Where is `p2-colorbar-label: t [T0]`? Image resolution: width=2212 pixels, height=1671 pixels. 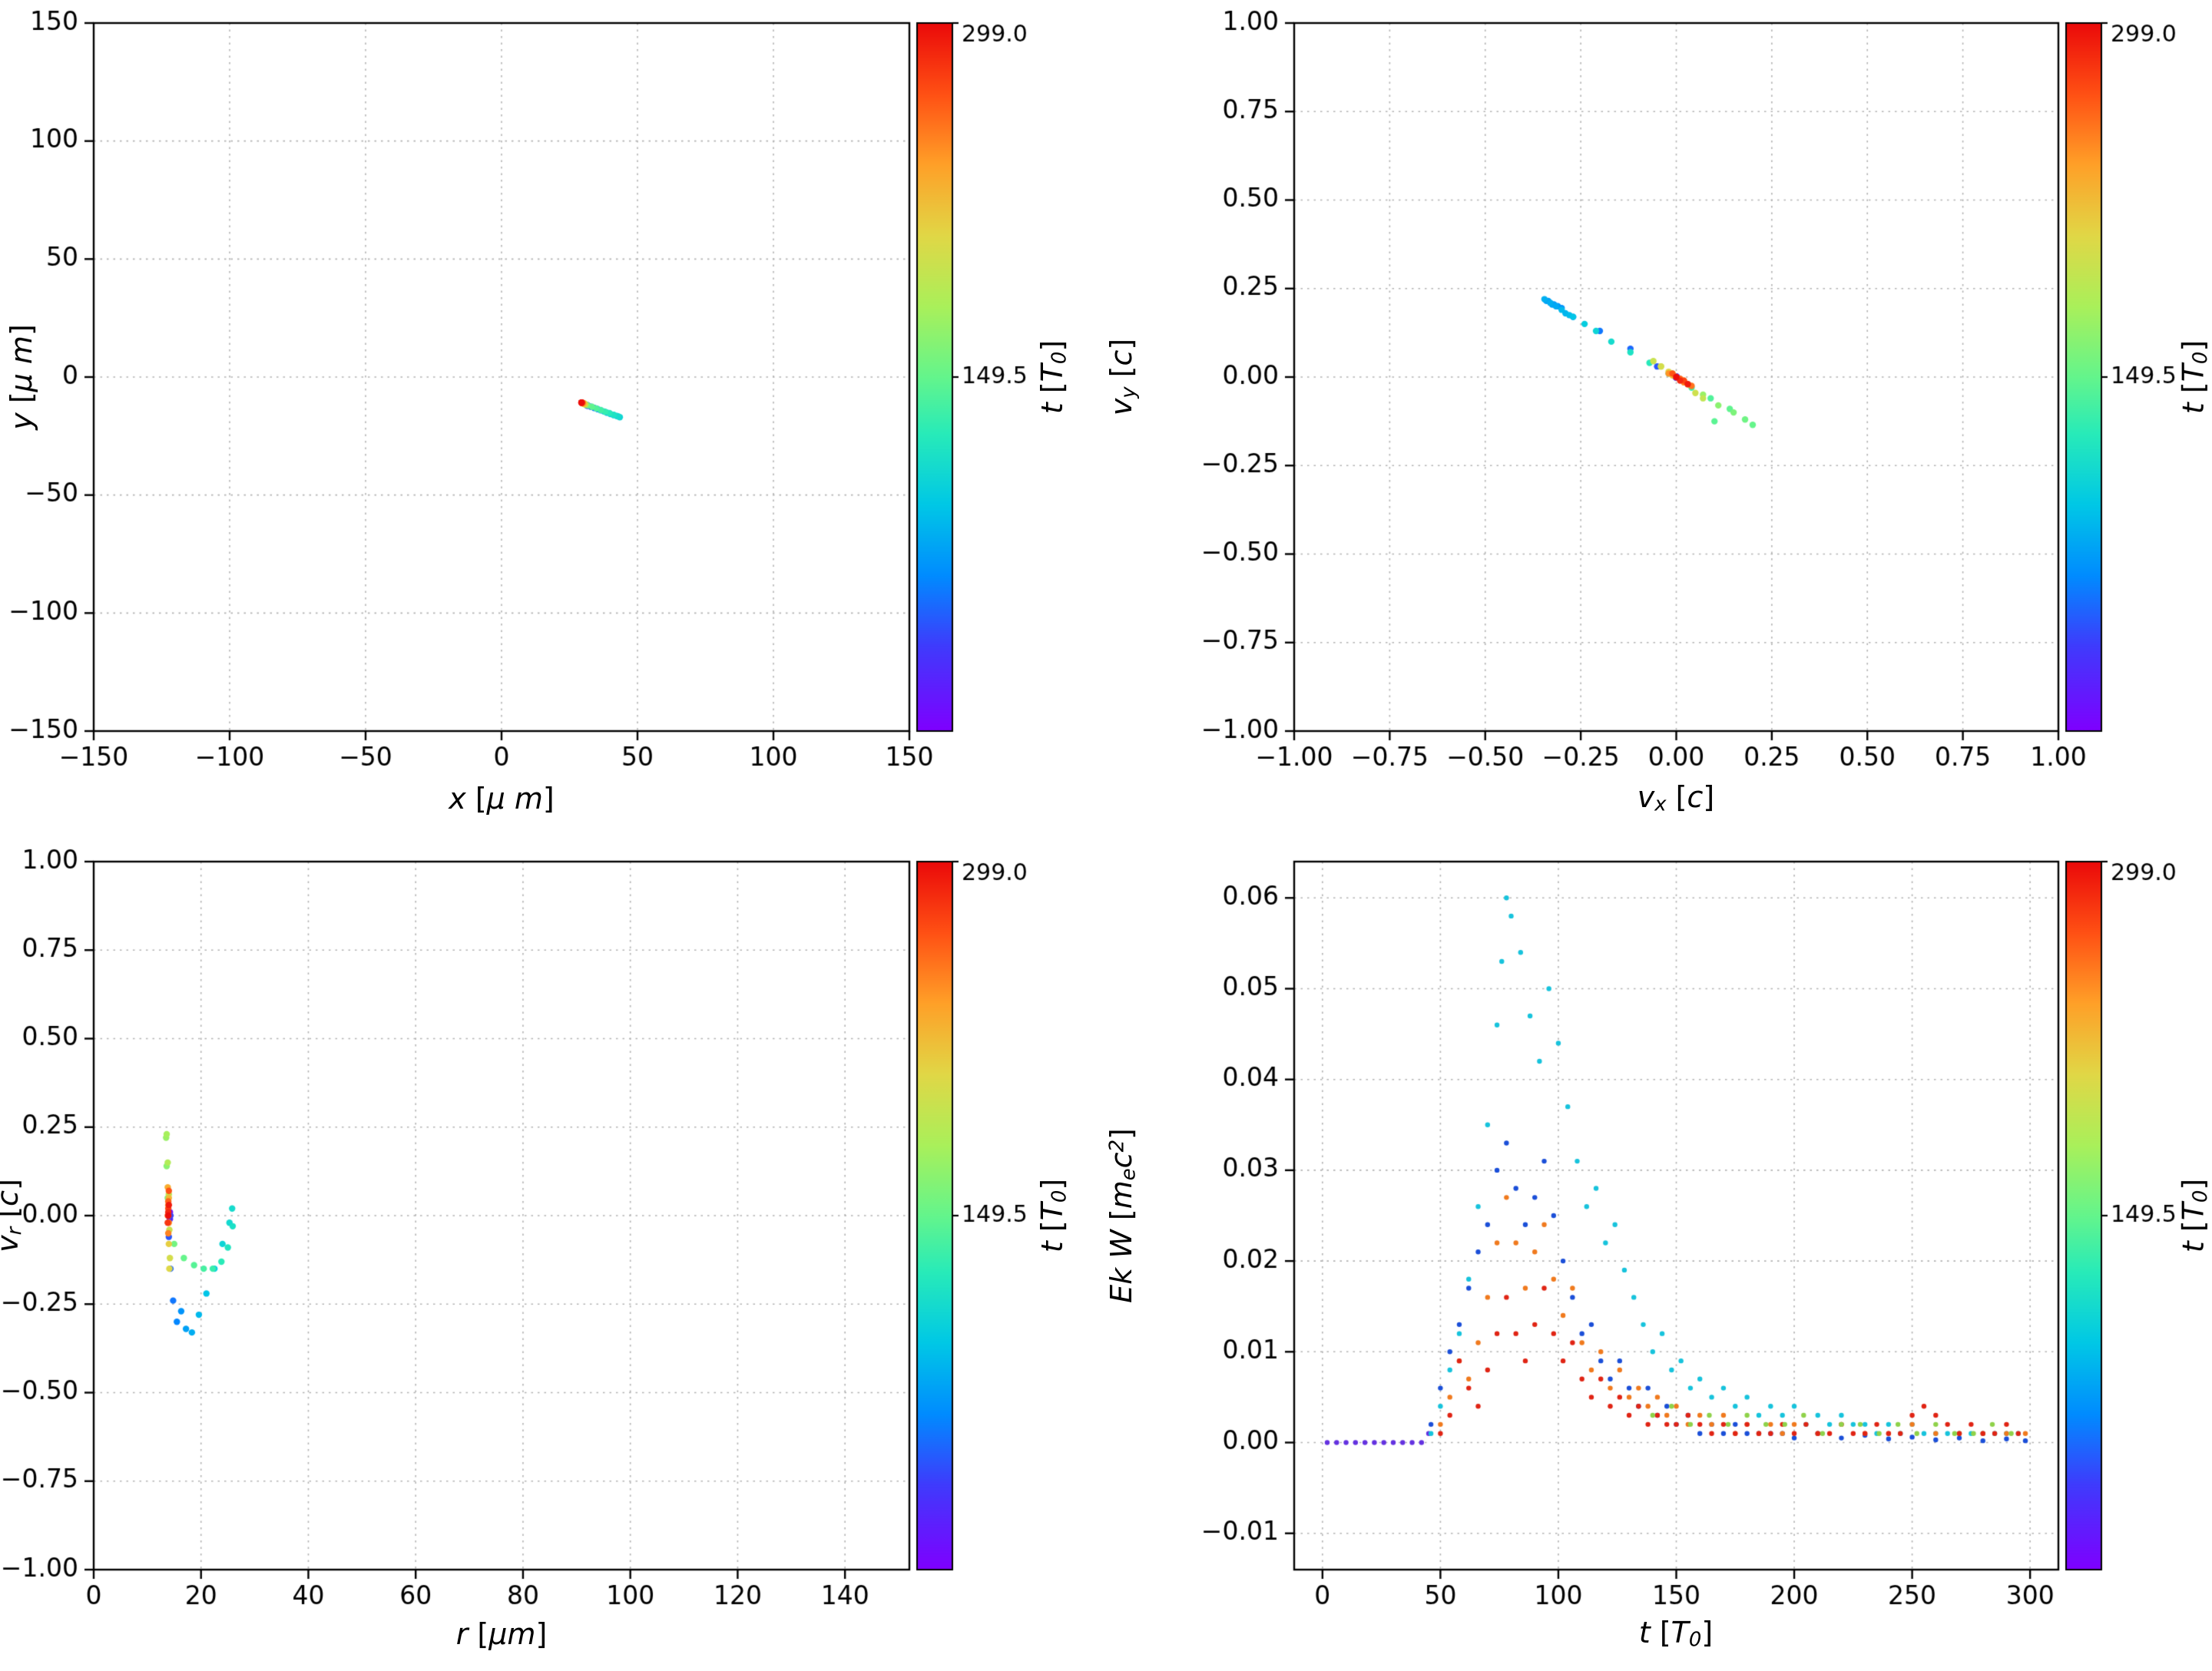
p2-colorbar-label: t [T0] is located at coordinates (2194, 377).